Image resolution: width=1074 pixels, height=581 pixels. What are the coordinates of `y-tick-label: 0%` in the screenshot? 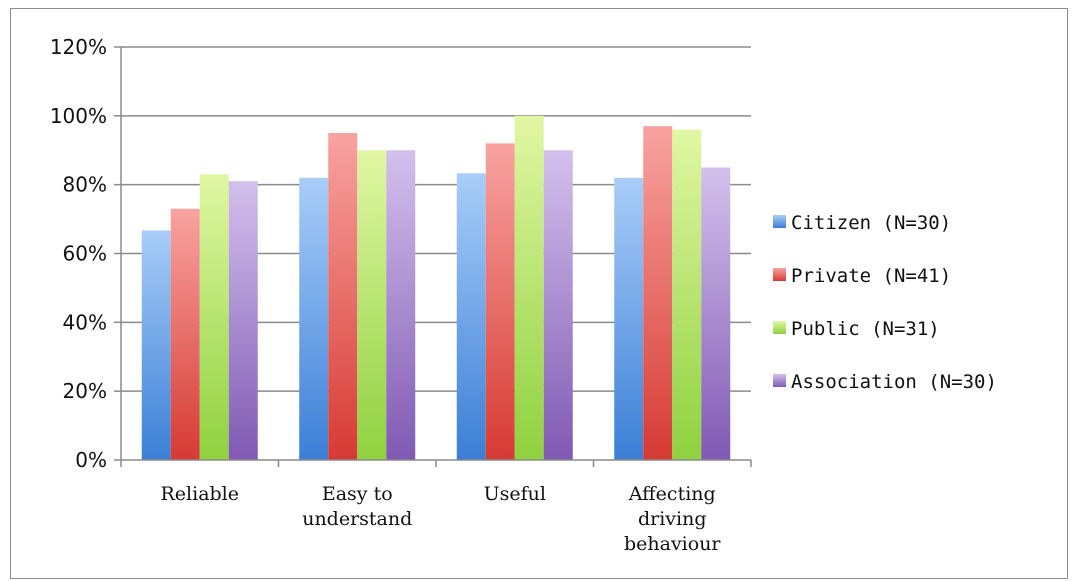 It's located at (91, 460).